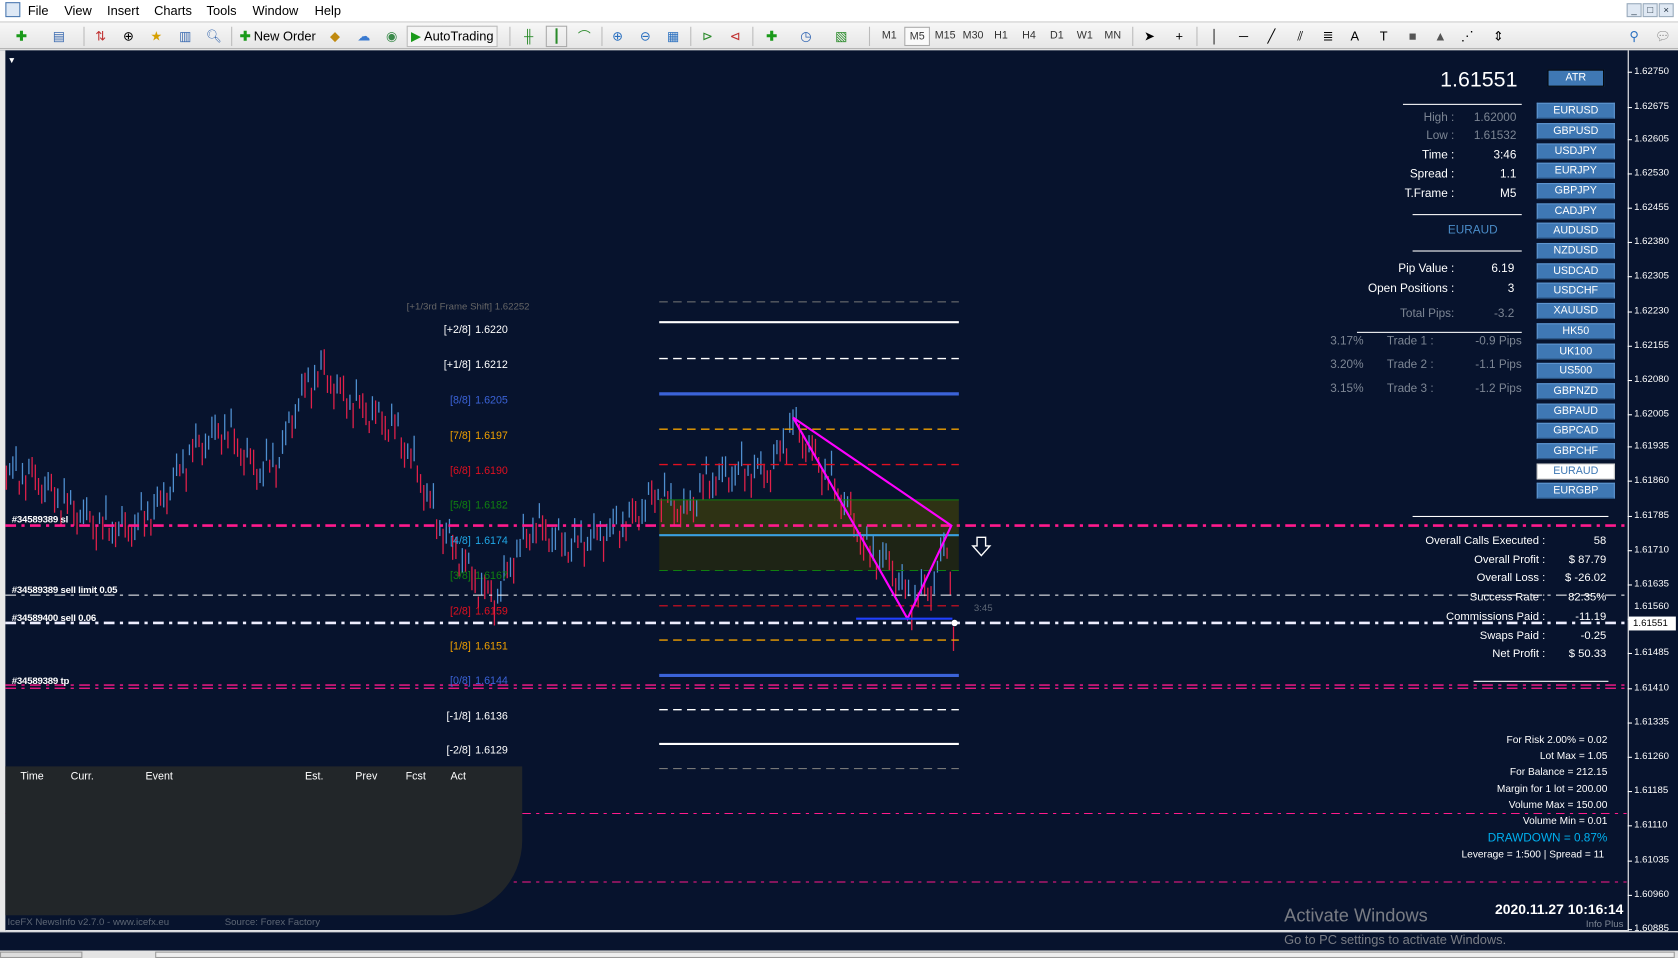 This screenshot has height=958, width=1678. Describe the element at coordinates (1084, 35) in the screenshot. I see `timeframe-w1: W1` at that location.